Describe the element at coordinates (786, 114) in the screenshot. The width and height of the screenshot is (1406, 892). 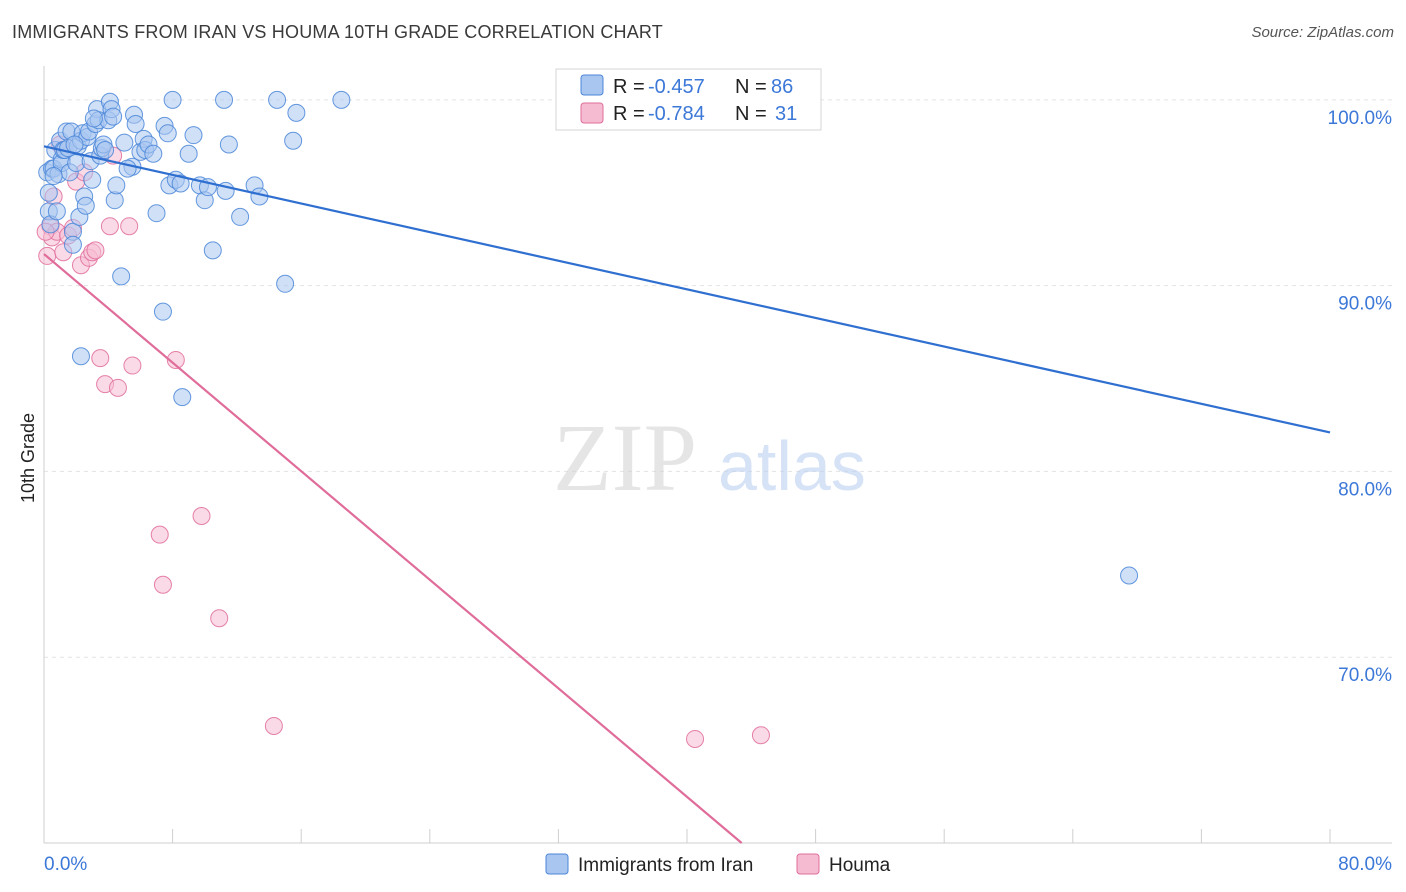
I see `legend-n-value-houma: 31` at that location.